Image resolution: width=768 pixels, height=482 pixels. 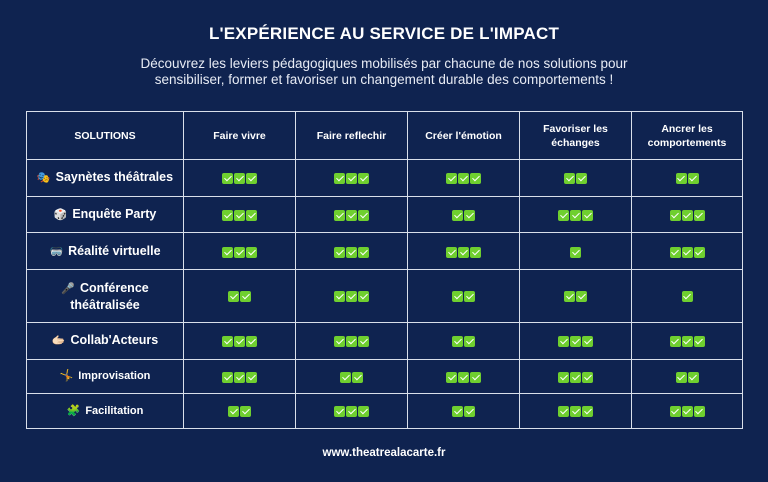 I want to click on solution-cell: 🥽 Réalité virtuelle, so click(x=105, y=251).